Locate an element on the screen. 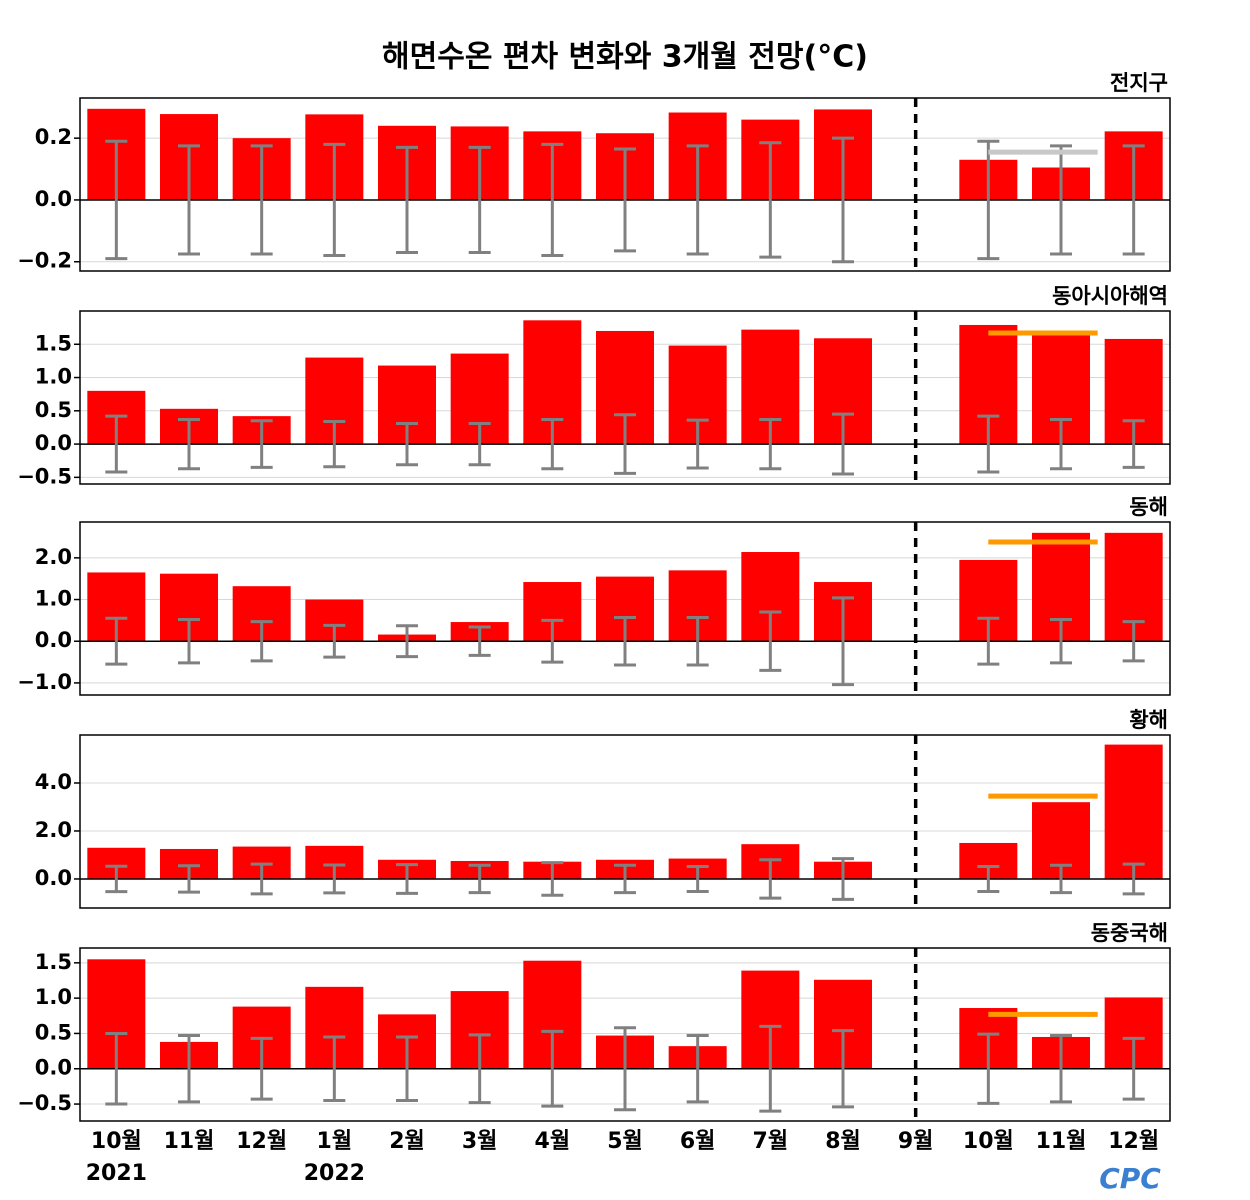 This screenshot has height=1200, width=1250. panel-title: 전지구 is located at coordinates (1139, 83).